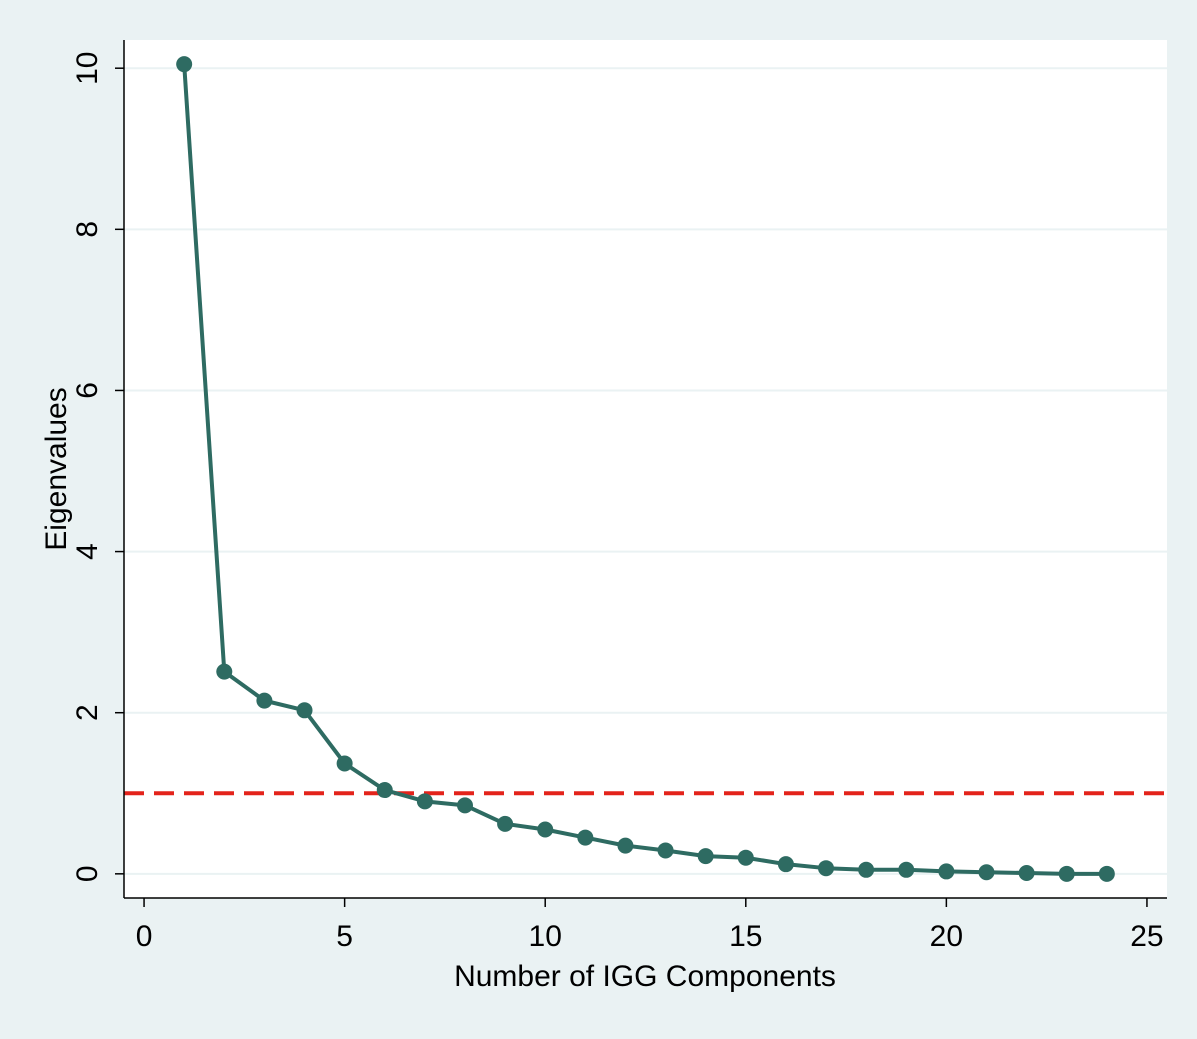 The height and width of the screenshot is (1039, 1197). Describe the element at coordinates (645, 976) in the screenshot. I see `x-axis-title: Number of IGG Components` at that location.